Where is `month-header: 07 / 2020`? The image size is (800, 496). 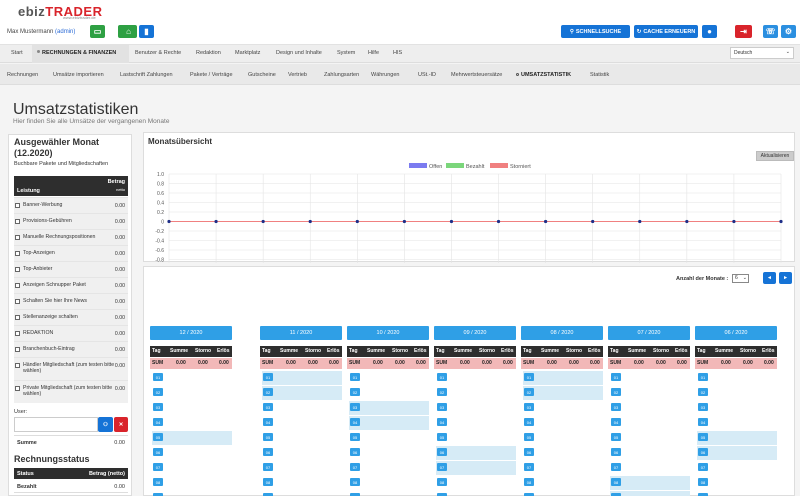 month-header: 07 / 2020 is located at coordinates (649, 333).